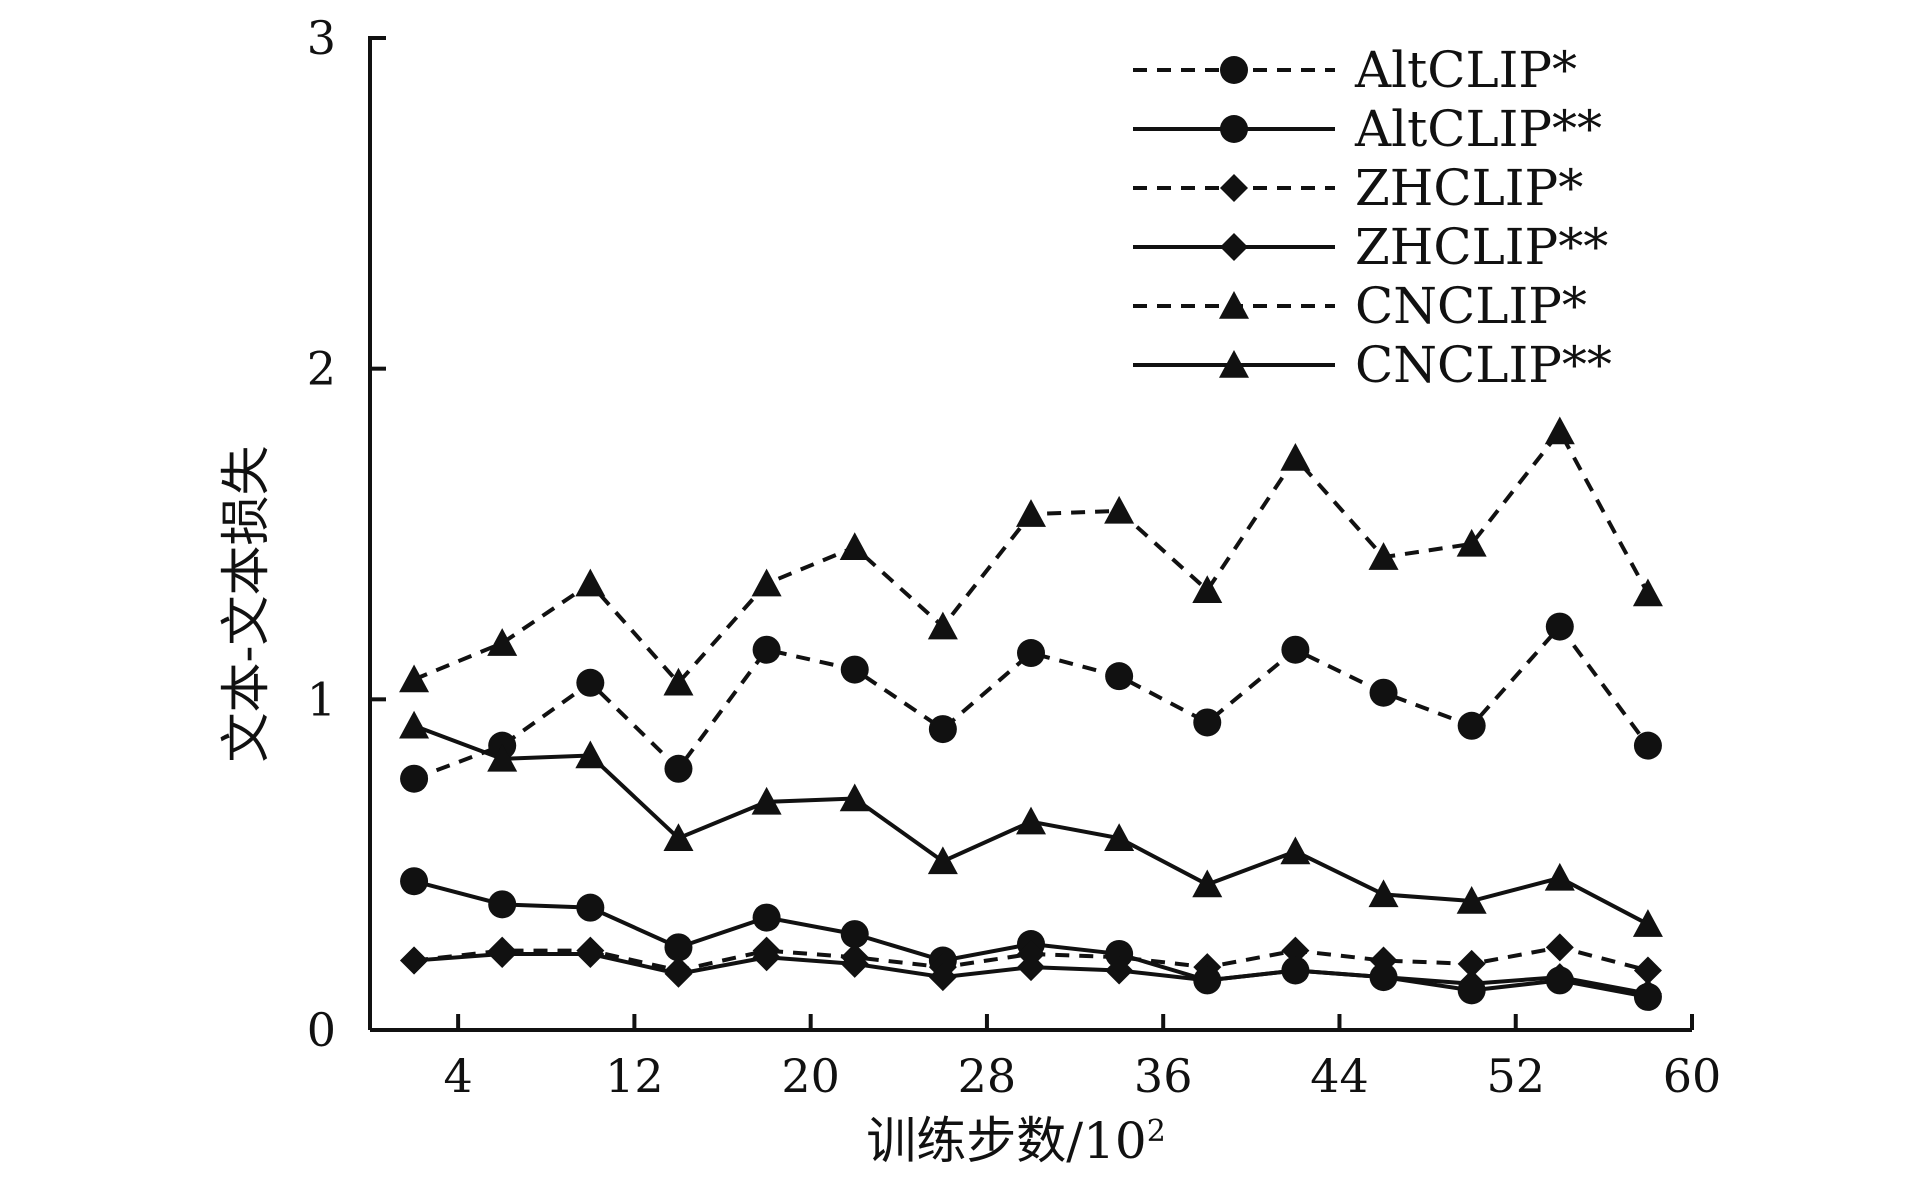 The width and height of the screenshot is (1913, 1181). I want to click on x-axis-title: 训练步数/102, so click(1016, 1141).